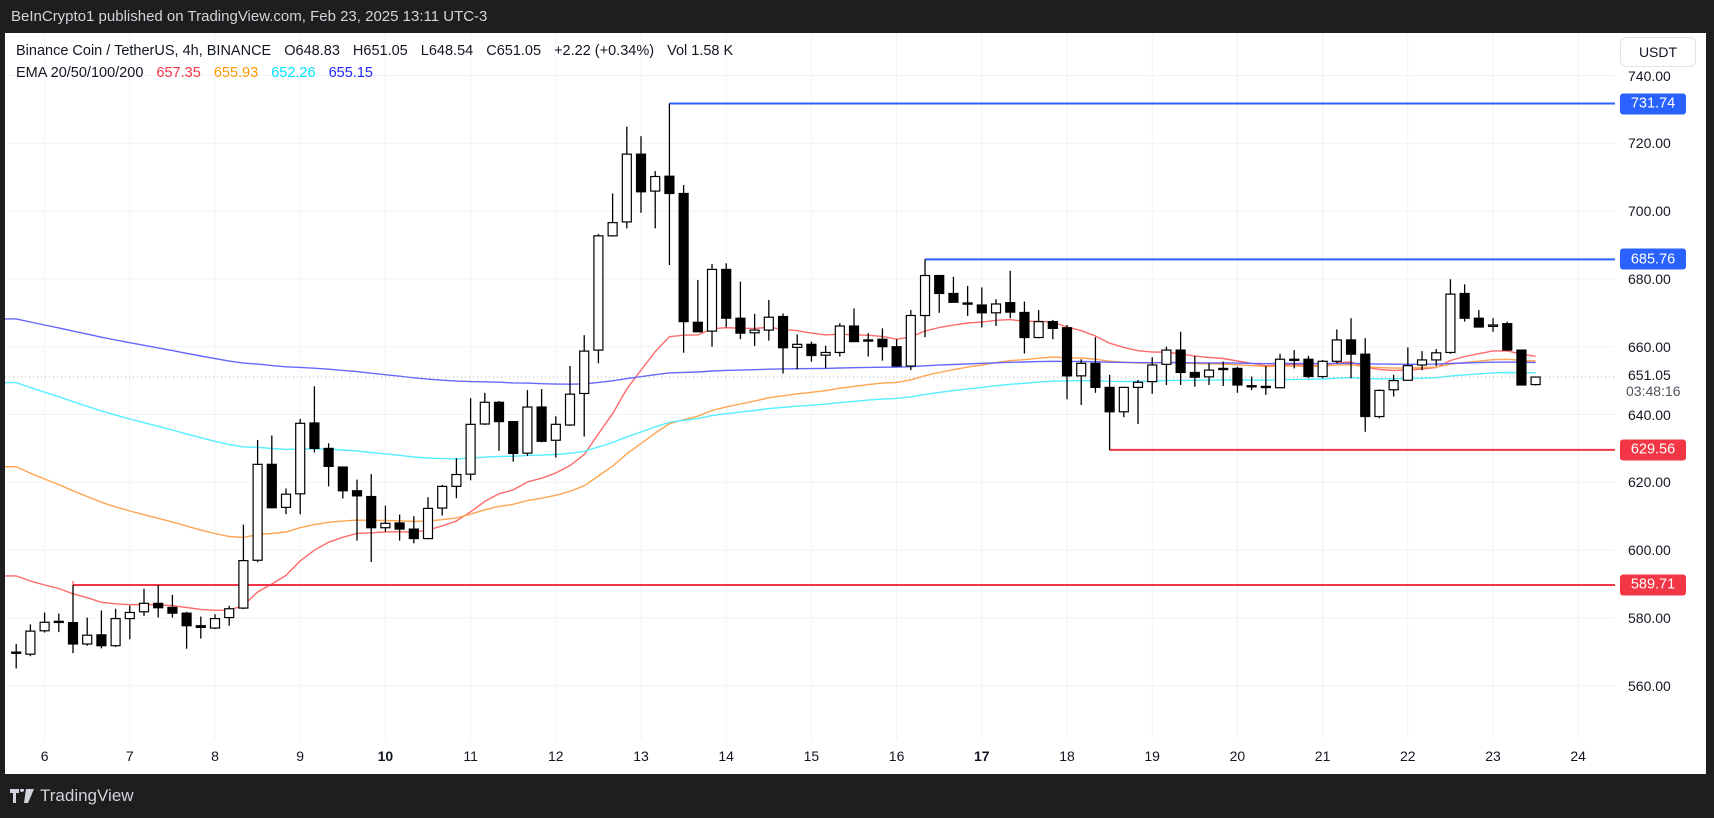  Describe the element at coordinates (1649, 685) in the screenshot. I see `price-tick-label: 560.00` at that location.